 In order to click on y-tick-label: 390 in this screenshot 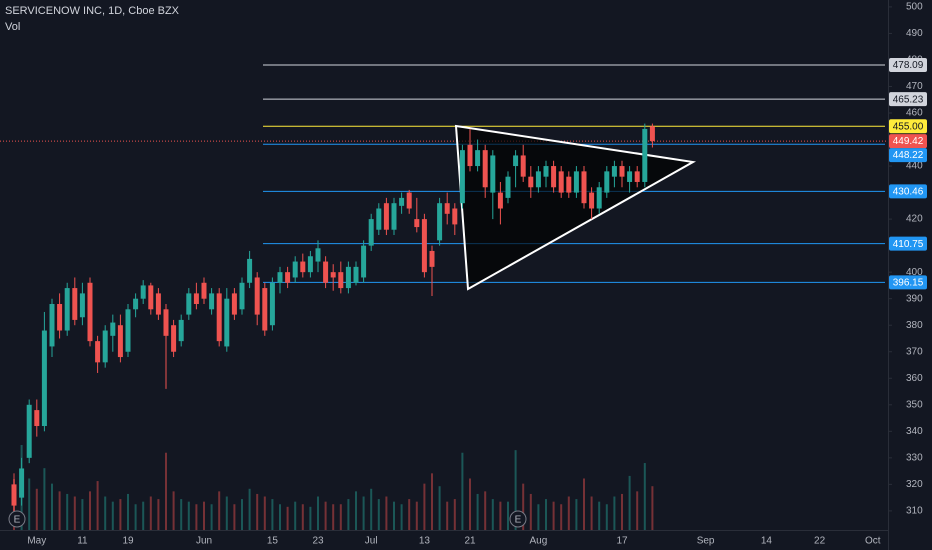, I will do `click(914, 298)`.